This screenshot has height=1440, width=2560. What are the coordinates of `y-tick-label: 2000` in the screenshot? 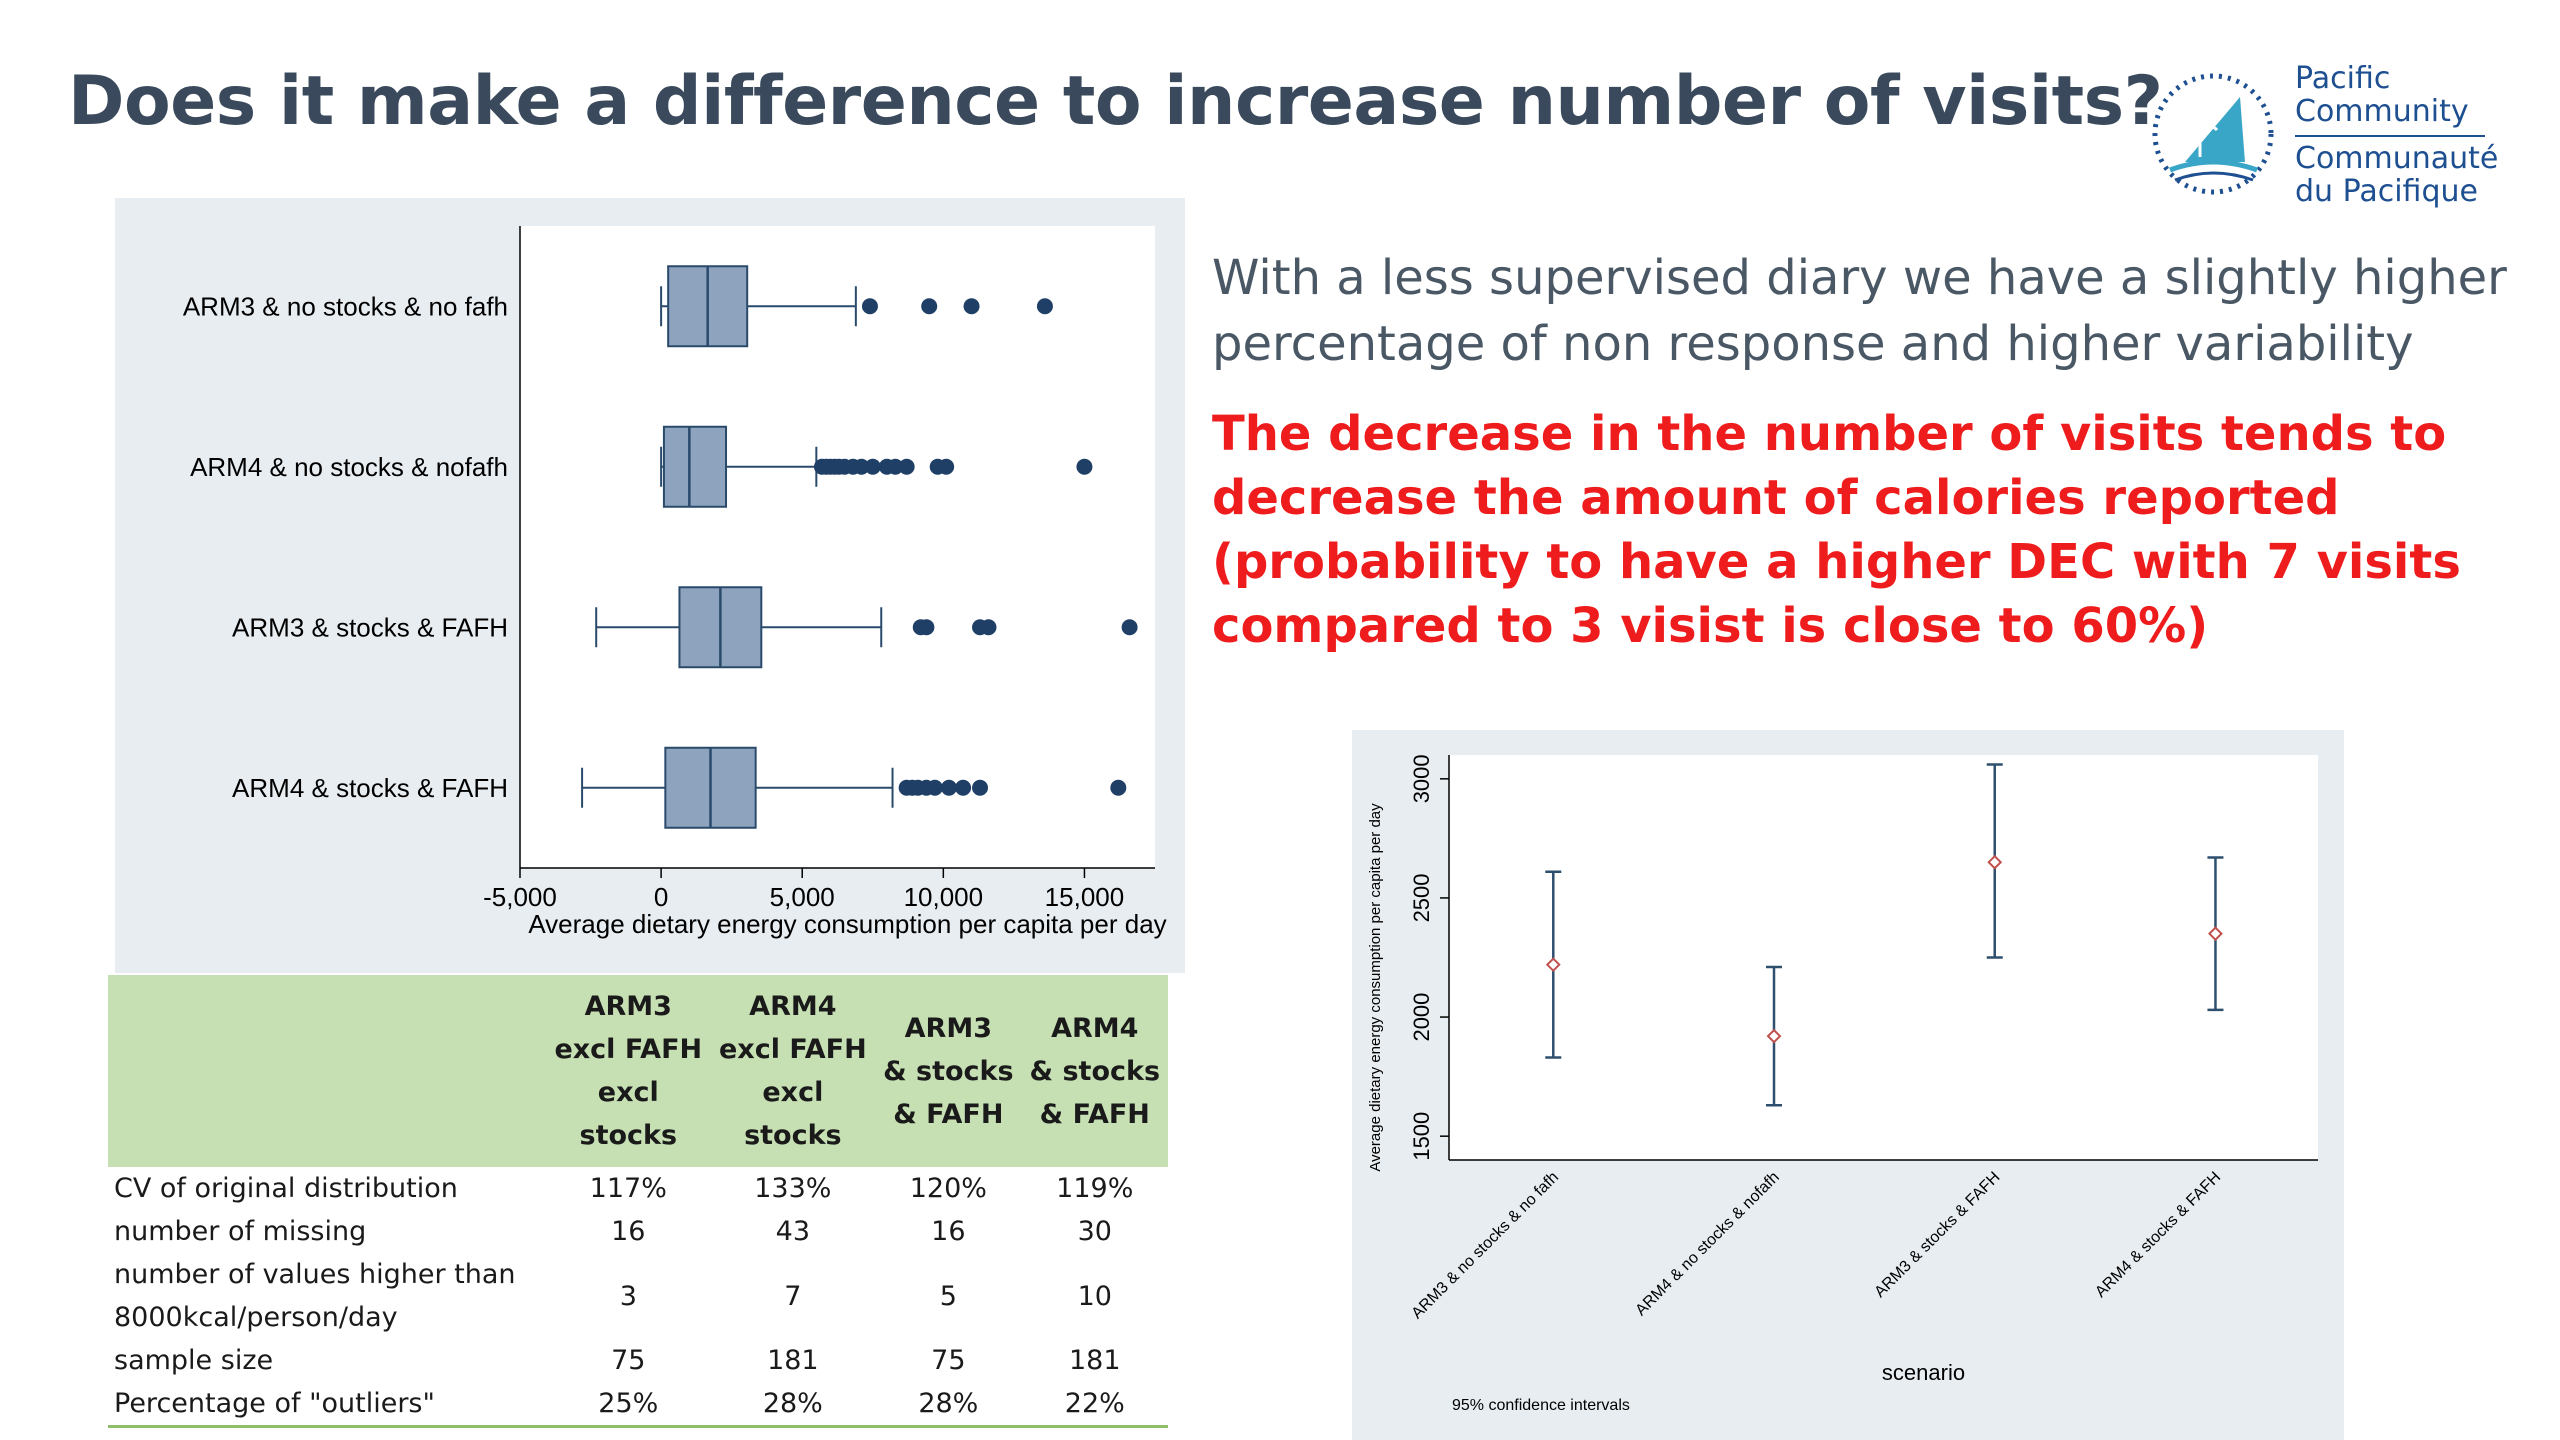 It's located at (1421, 1017).